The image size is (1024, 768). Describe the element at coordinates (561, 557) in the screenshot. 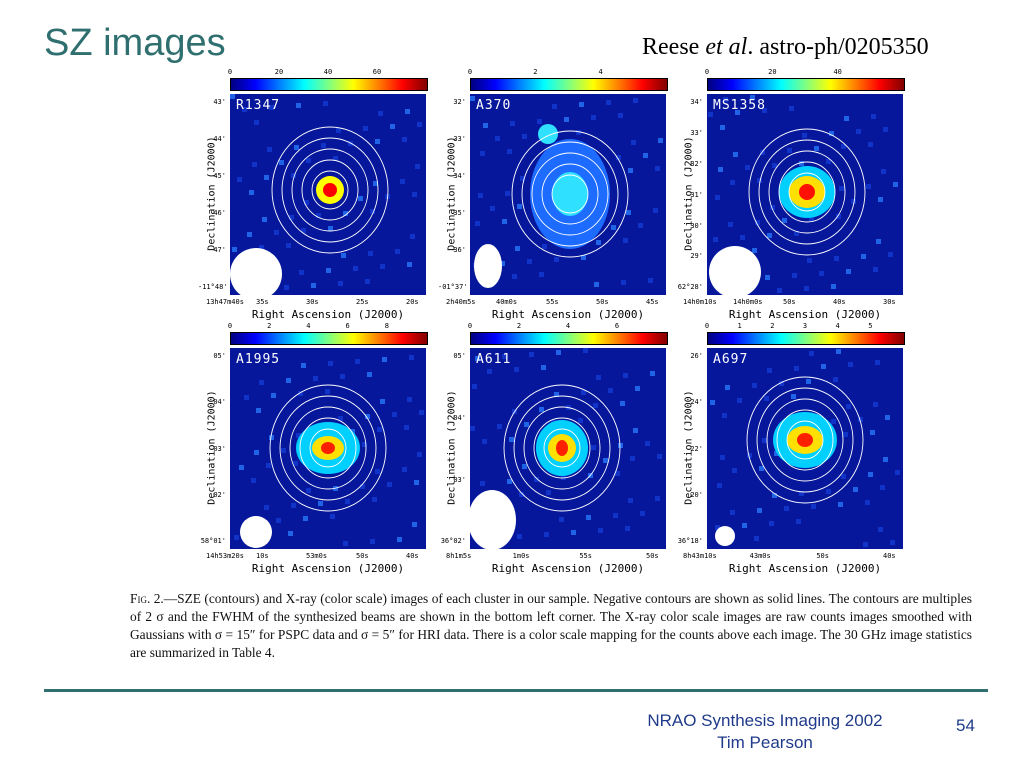

I see `x-ticks: 8h1m5s 1m0s 55s 50s` at that location.